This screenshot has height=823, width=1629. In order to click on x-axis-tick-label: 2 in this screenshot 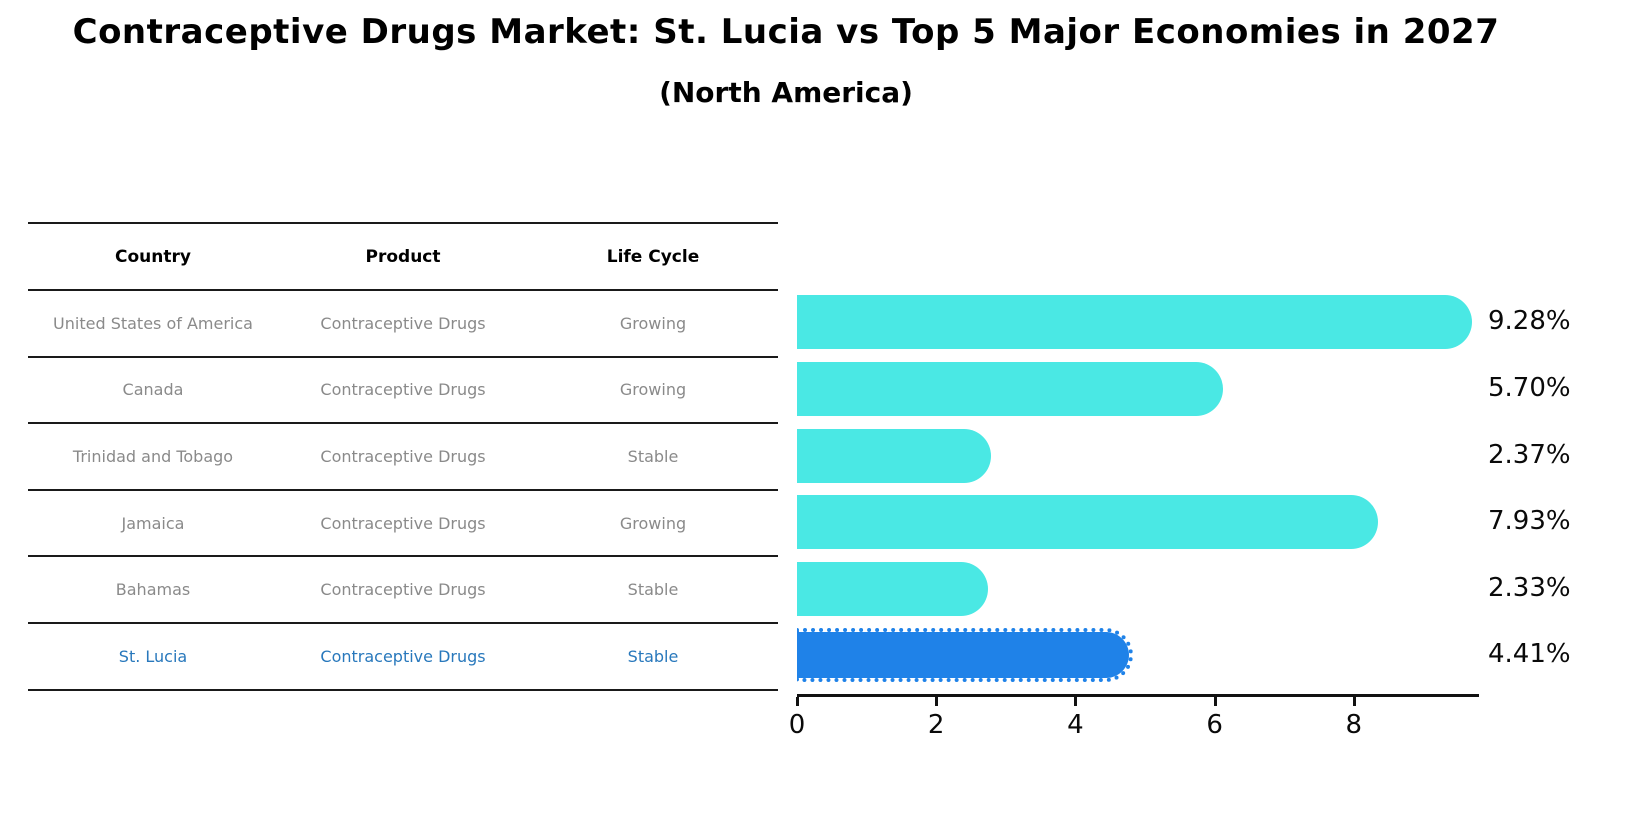, I will do `click(936, 725)`.